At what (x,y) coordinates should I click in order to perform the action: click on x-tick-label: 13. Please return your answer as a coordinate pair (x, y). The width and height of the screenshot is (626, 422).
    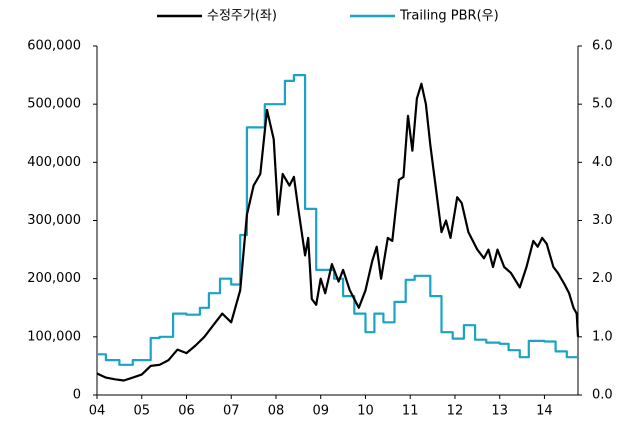
    Looking at the image, I should click on (499, 411).